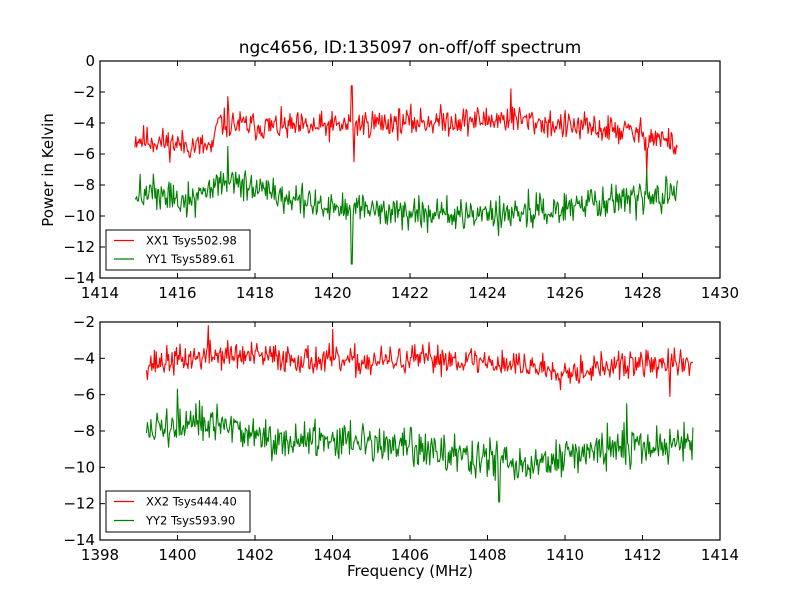  What do you see at coordinates (406, 130) in the screenshot?
I see `series-line-xx1` at bounding box center [406, 130].